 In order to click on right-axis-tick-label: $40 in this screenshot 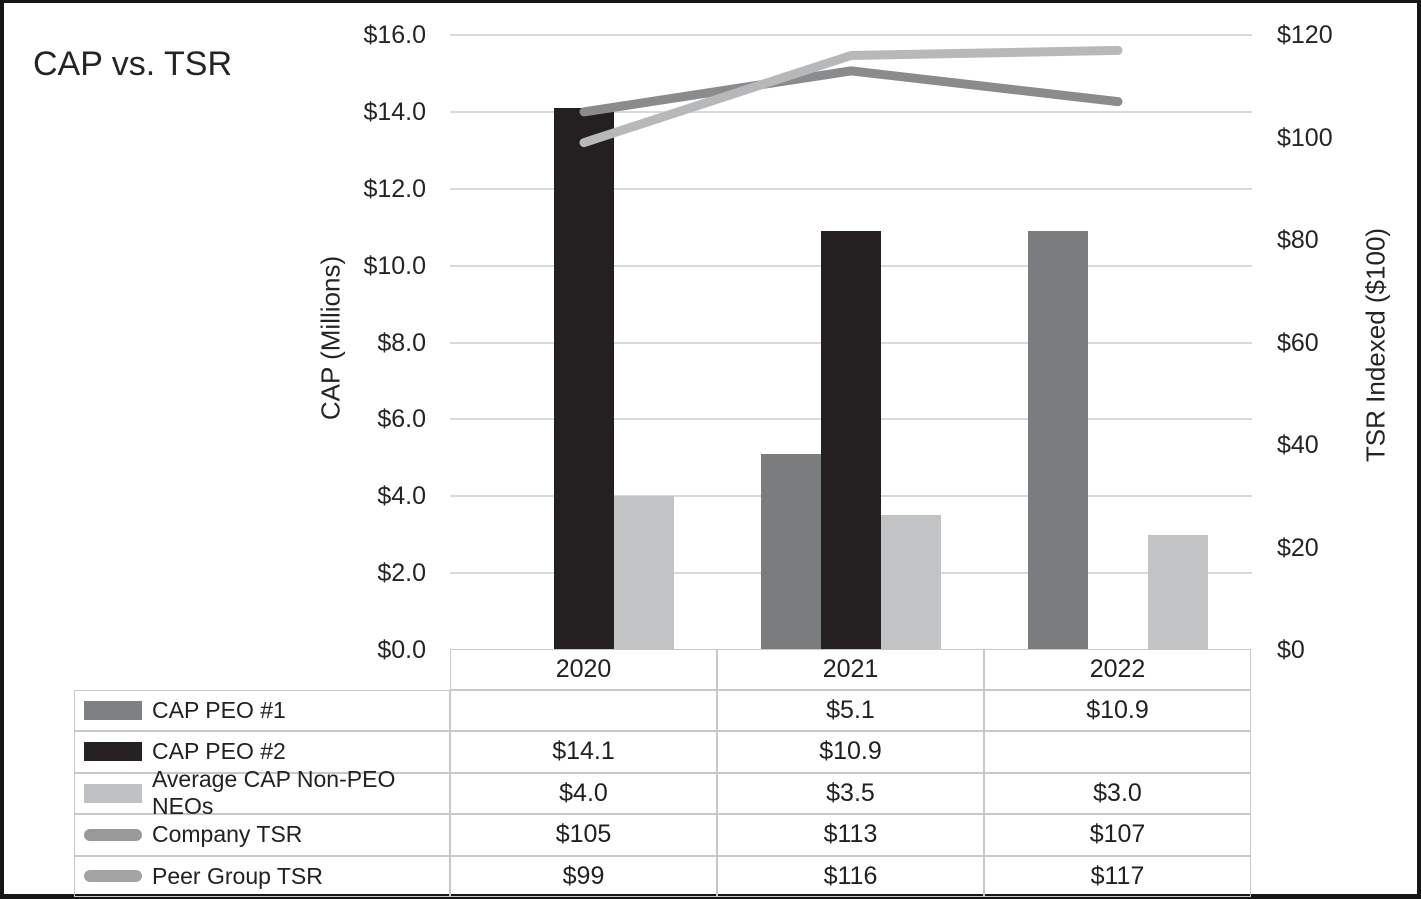, I will do `click(1298, 445)`.